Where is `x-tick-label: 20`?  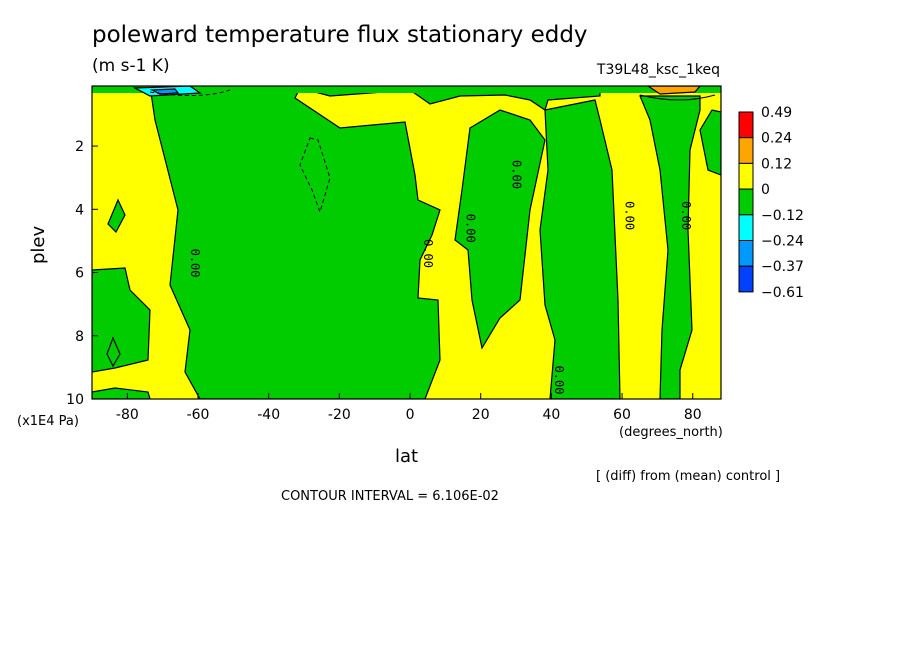 x-tick-label: 20 is located at coordinates (481, 415).